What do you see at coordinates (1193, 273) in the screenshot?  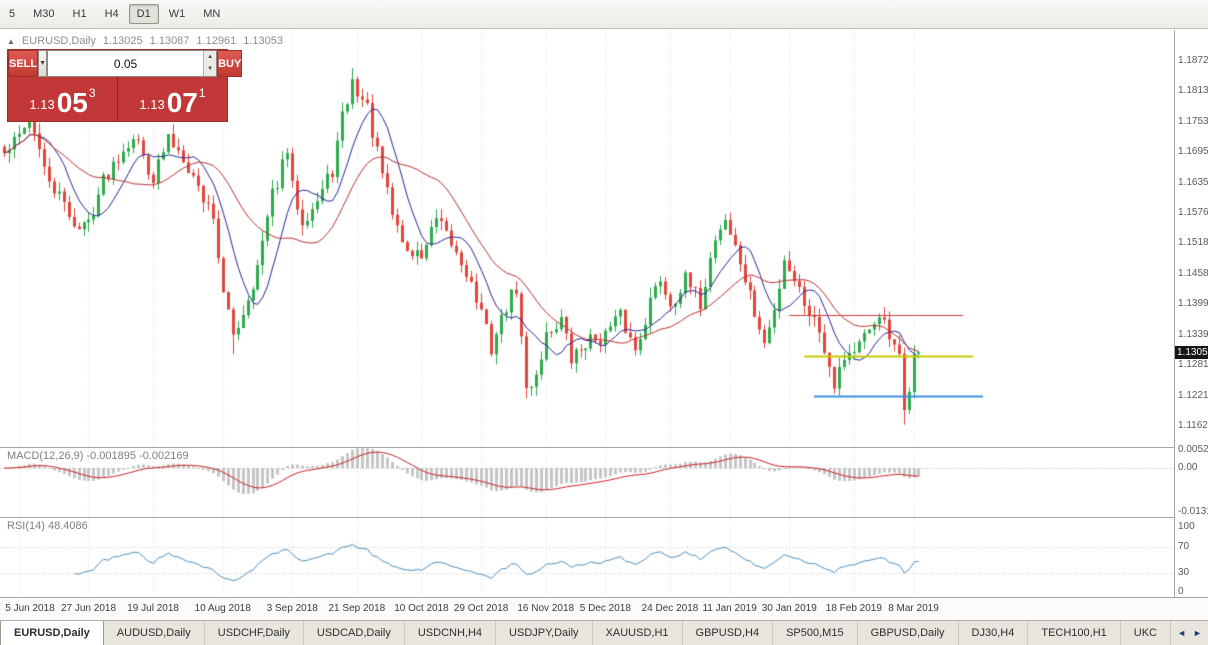 I see `axis-tick-label: 1.14580` at bounding box center [1193, 273].